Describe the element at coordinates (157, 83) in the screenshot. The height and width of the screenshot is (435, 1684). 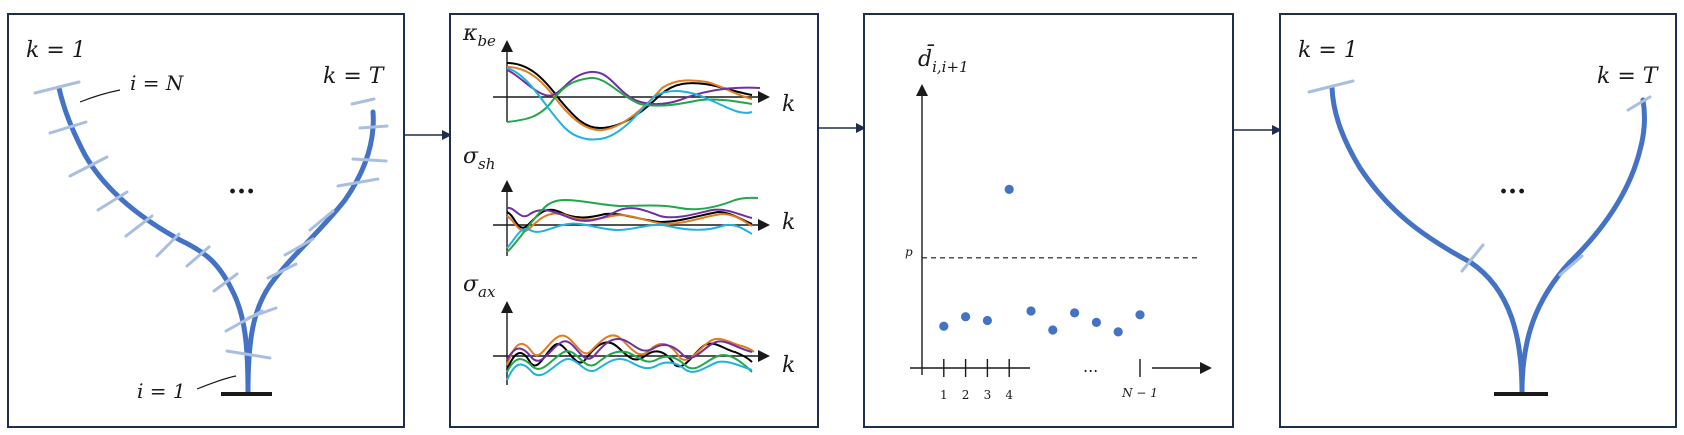
I see `label-i-top: i = N` at that location.